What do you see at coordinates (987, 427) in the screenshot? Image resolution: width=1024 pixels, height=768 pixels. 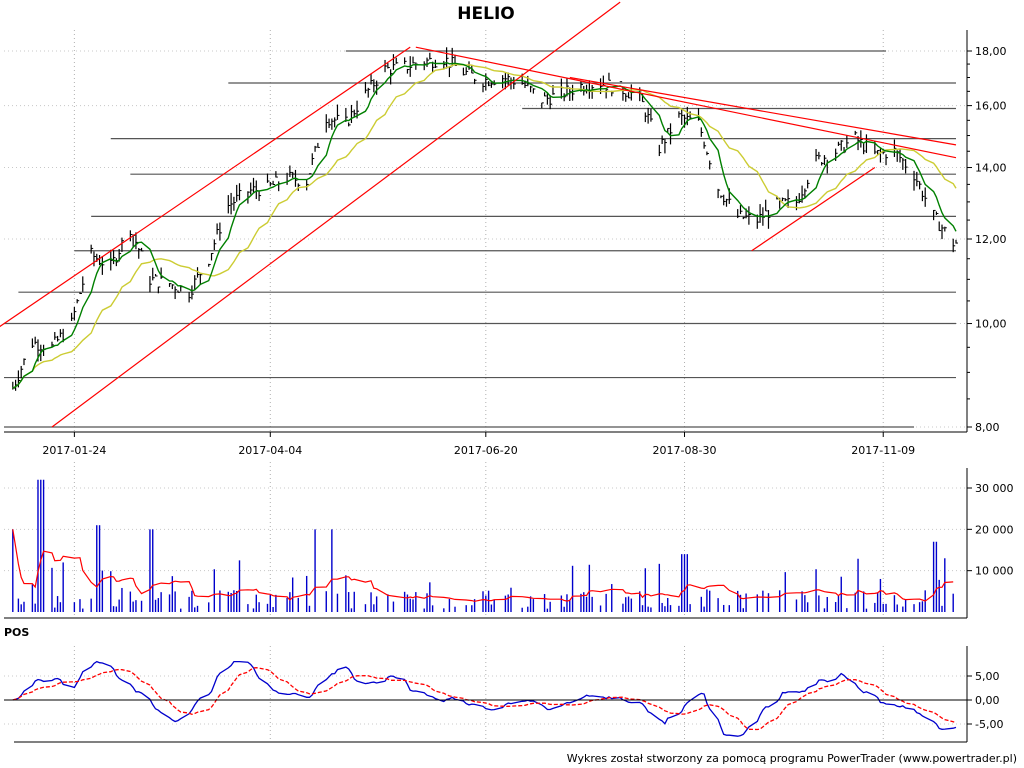 I see `y-tick-label: 8,00` at bounding box center [987, 427].